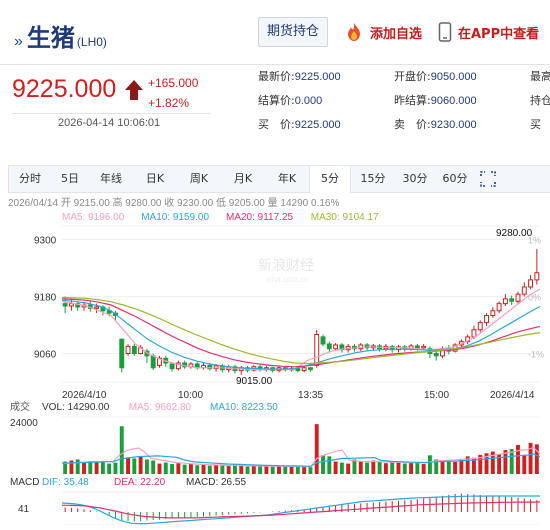 The height and width of the screenshot is (530, 550). I want to click on quote-row: 卖 价:9230.000, so click(435, 125).